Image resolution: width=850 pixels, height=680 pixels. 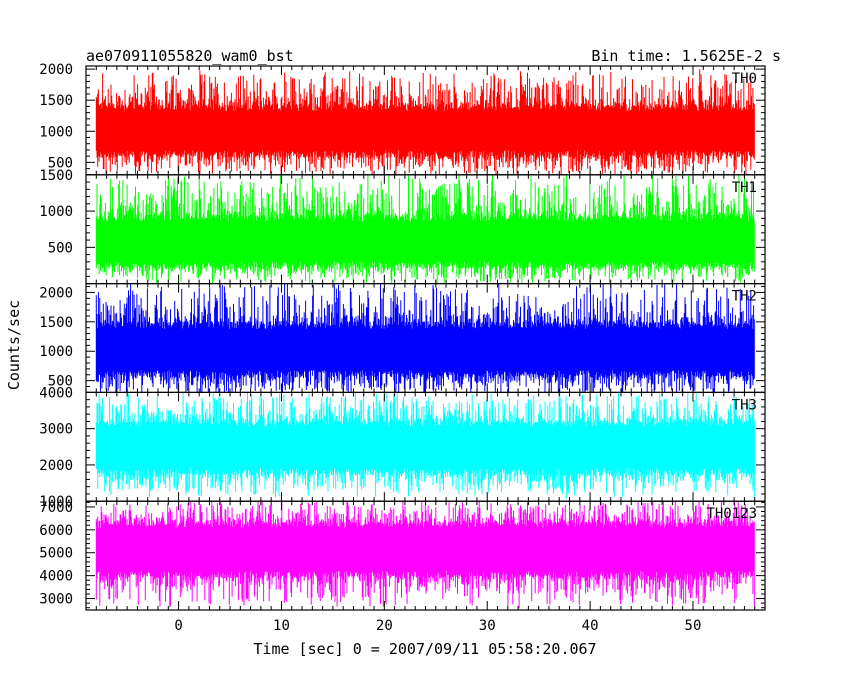 What do you see at coordinates (744, 79) in the screenshot?
I see `panel-label-th0: TH0` at bounding box center [744, 79].